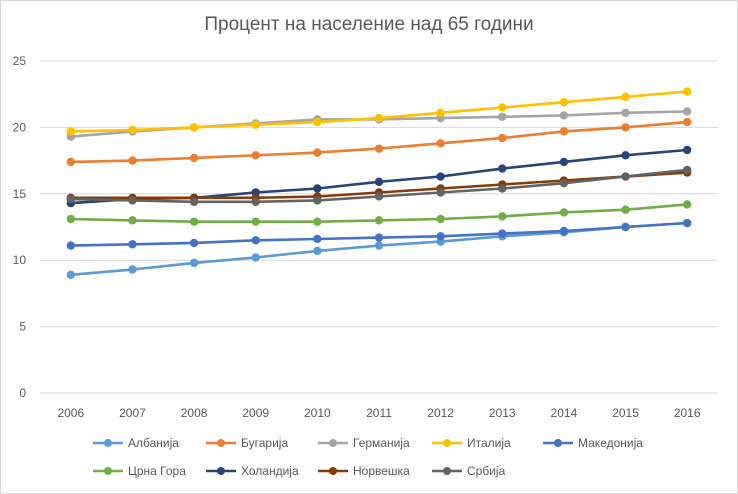  I want to click on legend-label: Србија, so click(486, 471).